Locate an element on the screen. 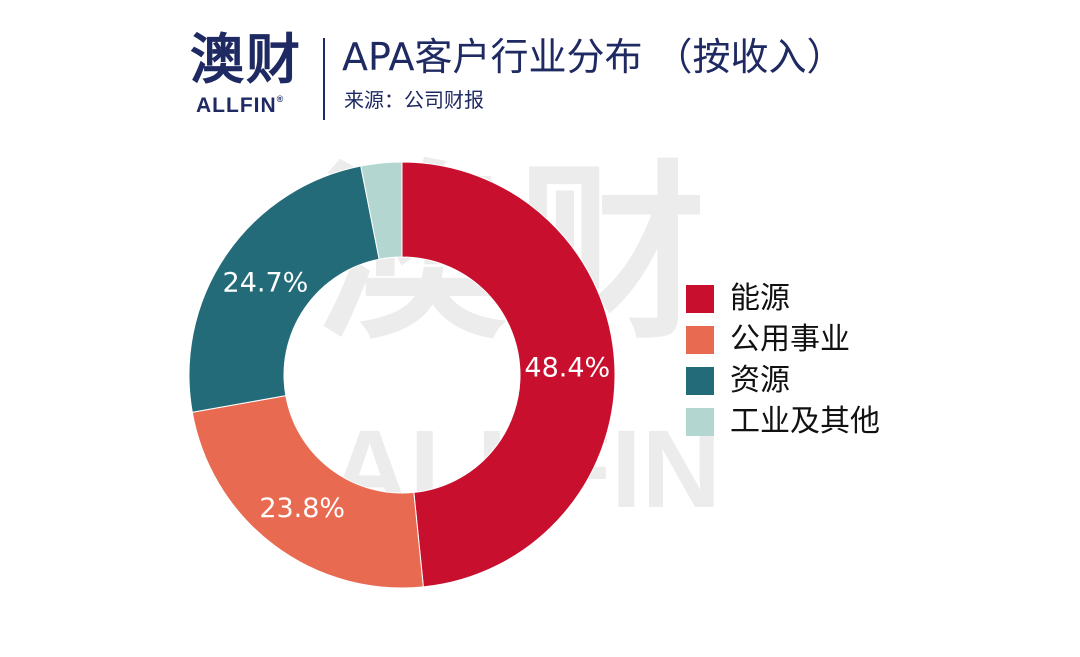 The width and height of the screenshot is (1080, 657). slice-label-1: 23.8% is located at coordinates (302, 508).